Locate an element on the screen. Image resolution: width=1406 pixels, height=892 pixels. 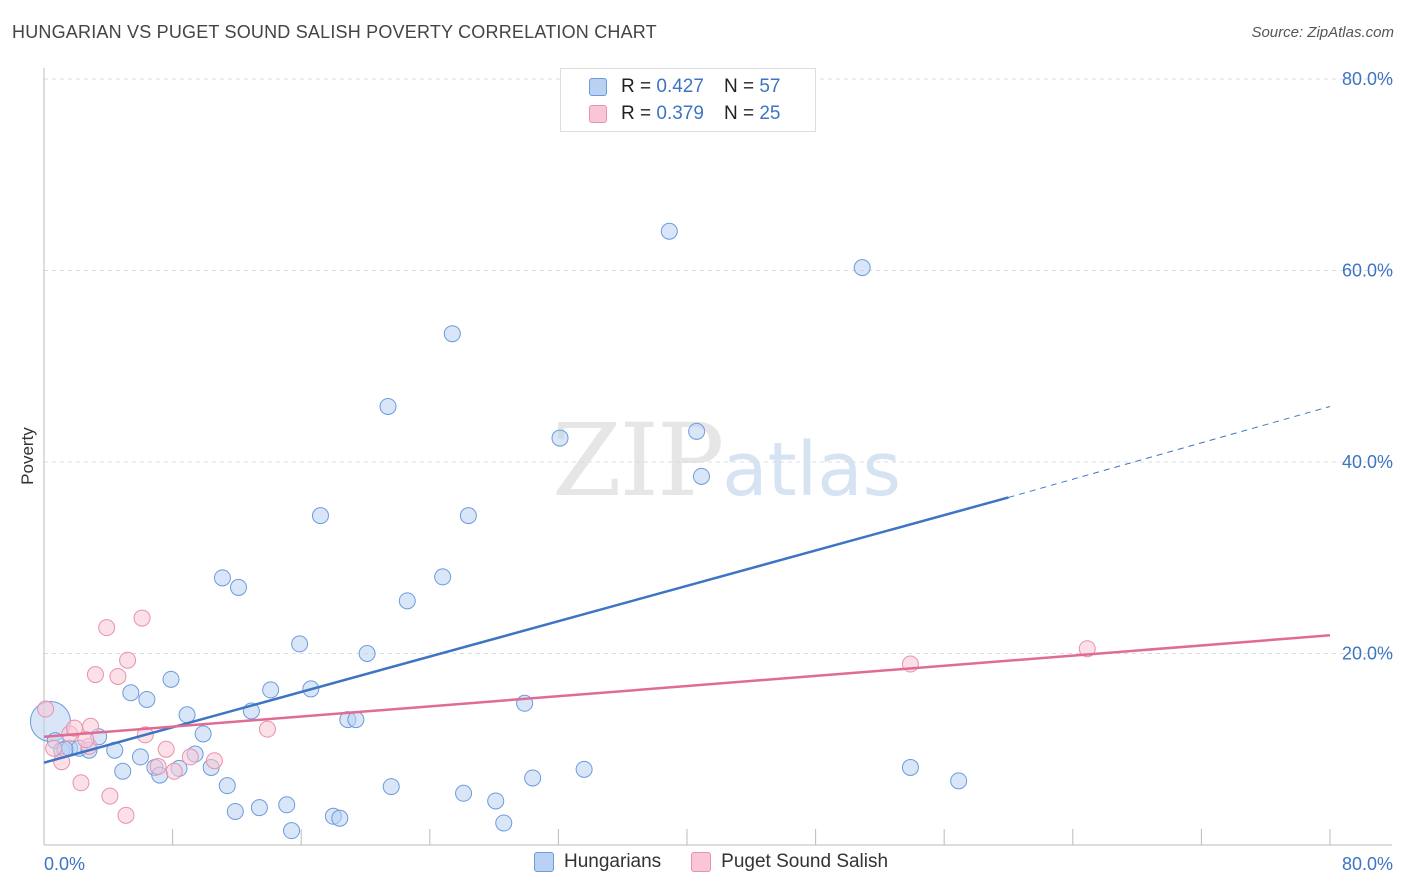
y-tick-label: 20.0% is located at coordinates (1367, 654).